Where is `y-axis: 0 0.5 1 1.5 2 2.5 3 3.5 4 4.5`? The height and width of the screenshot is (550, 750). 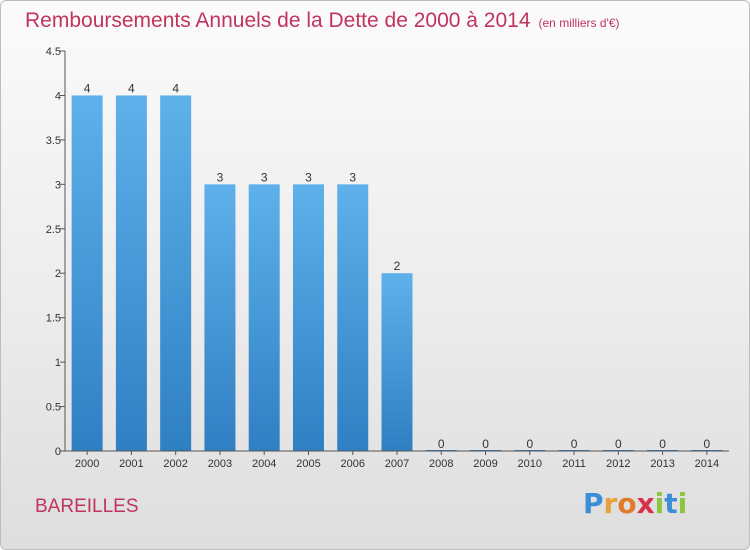 y-axis: 0 0.5 1 1.5 2 2.5 3 3.5 4 4.5 is located at coordinates (56, 252).